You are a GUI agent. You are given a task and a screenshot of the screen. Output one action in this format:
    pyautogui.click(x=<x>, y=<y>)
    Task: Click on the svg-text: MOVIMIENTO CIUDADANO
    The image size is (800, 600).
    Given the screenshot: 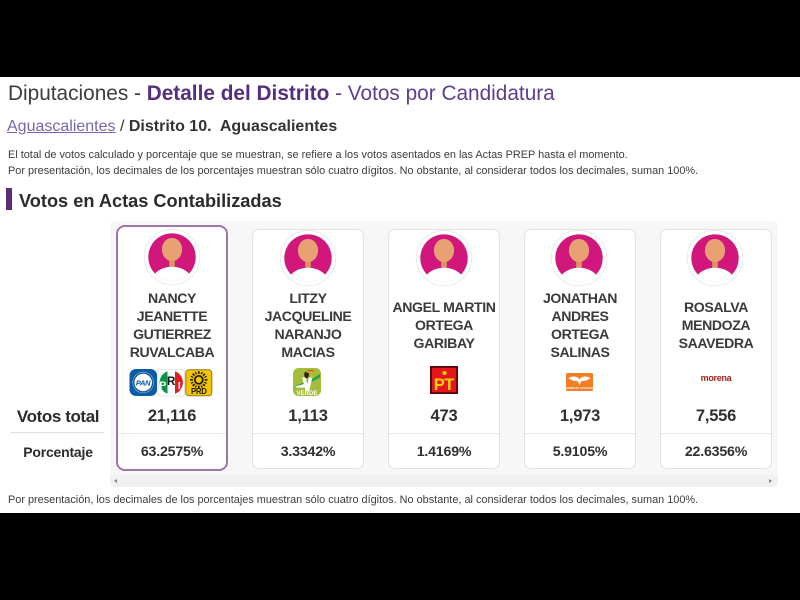 What is the action you would take?
    pyautogui.click(x=579, y=388)
    